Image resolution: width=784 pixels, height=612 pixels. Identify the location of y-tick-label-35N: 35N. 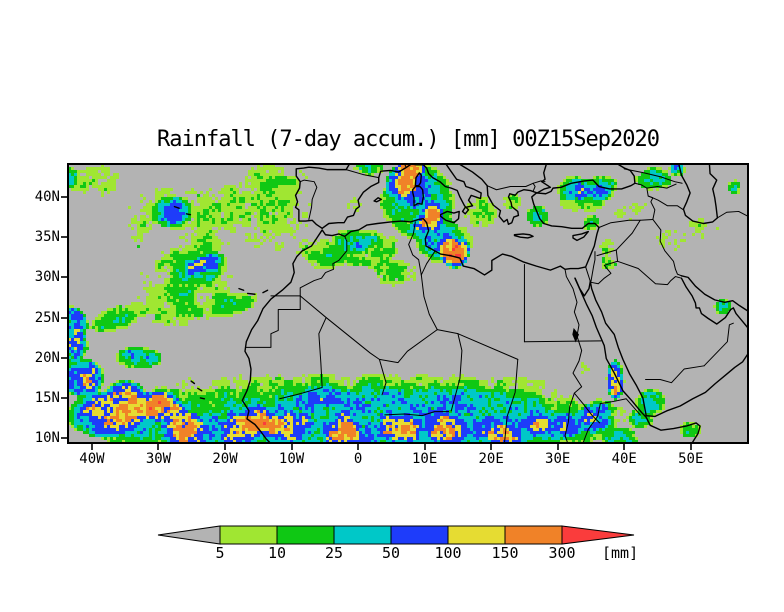
(47, 237).